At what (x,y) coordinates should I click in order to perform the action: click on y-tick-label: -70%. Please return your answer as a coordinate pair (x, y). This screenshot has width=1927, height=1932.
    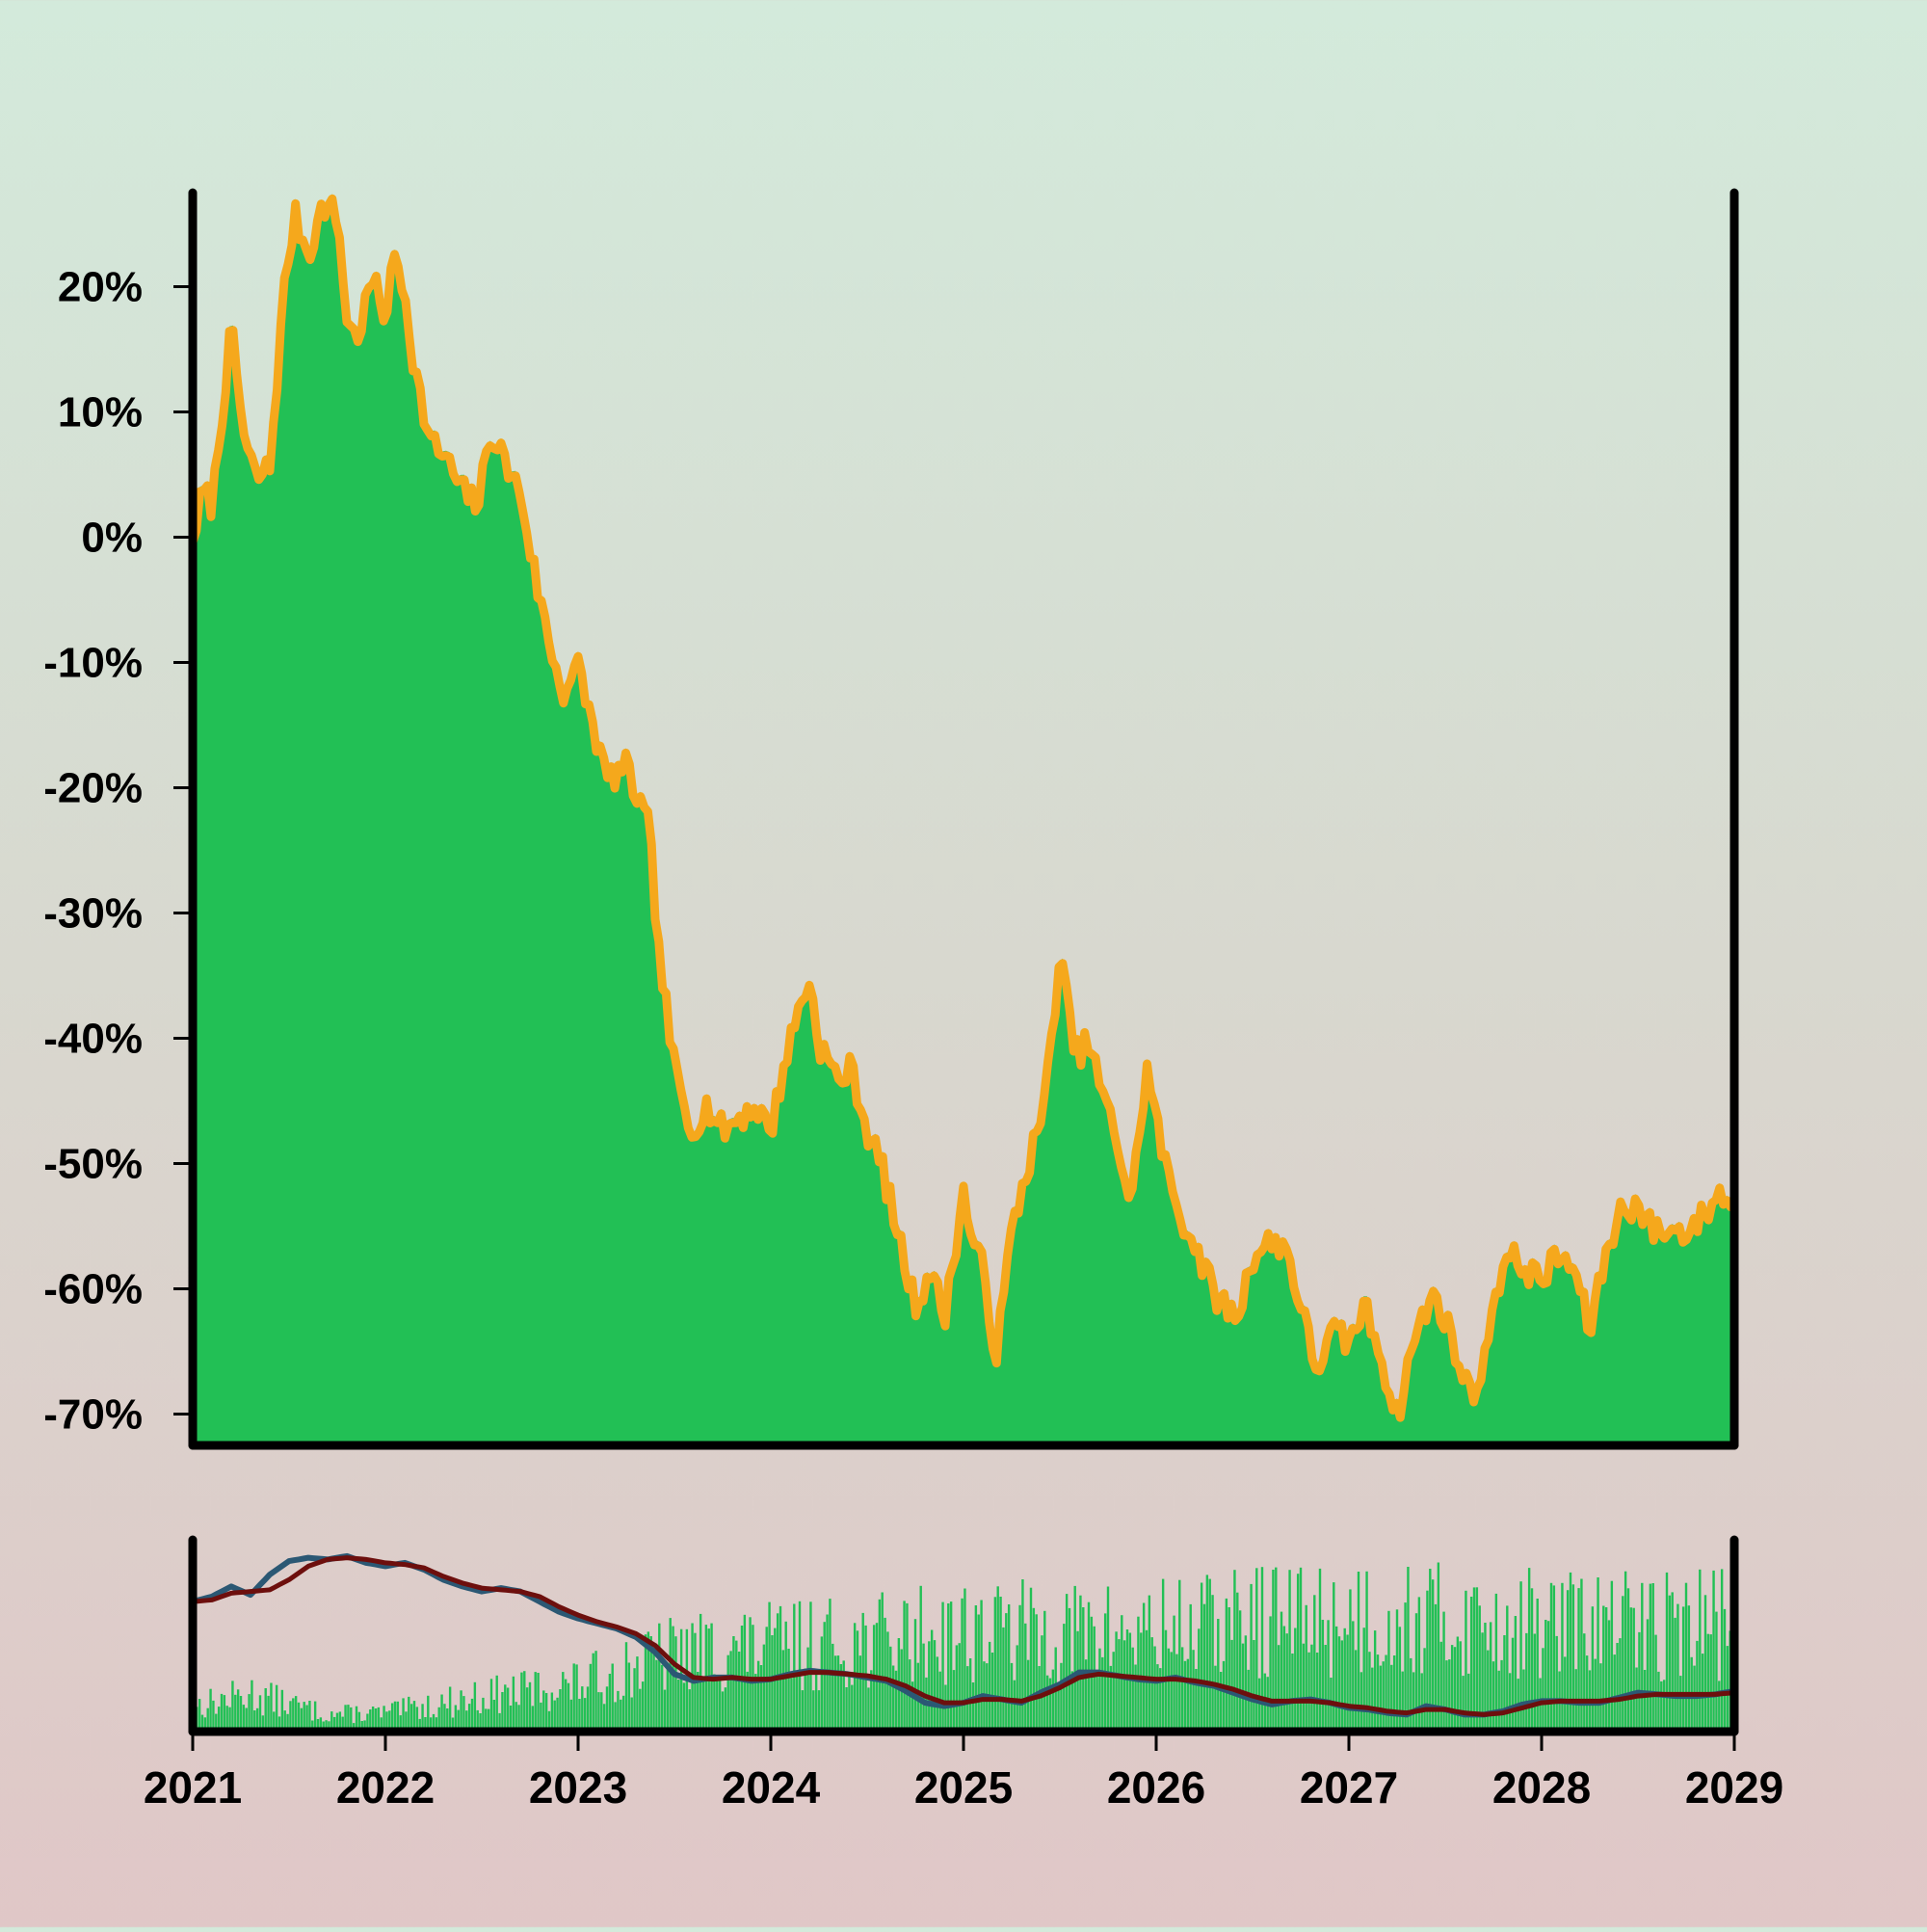
    Looking at the image, I should click on (93, 1415).